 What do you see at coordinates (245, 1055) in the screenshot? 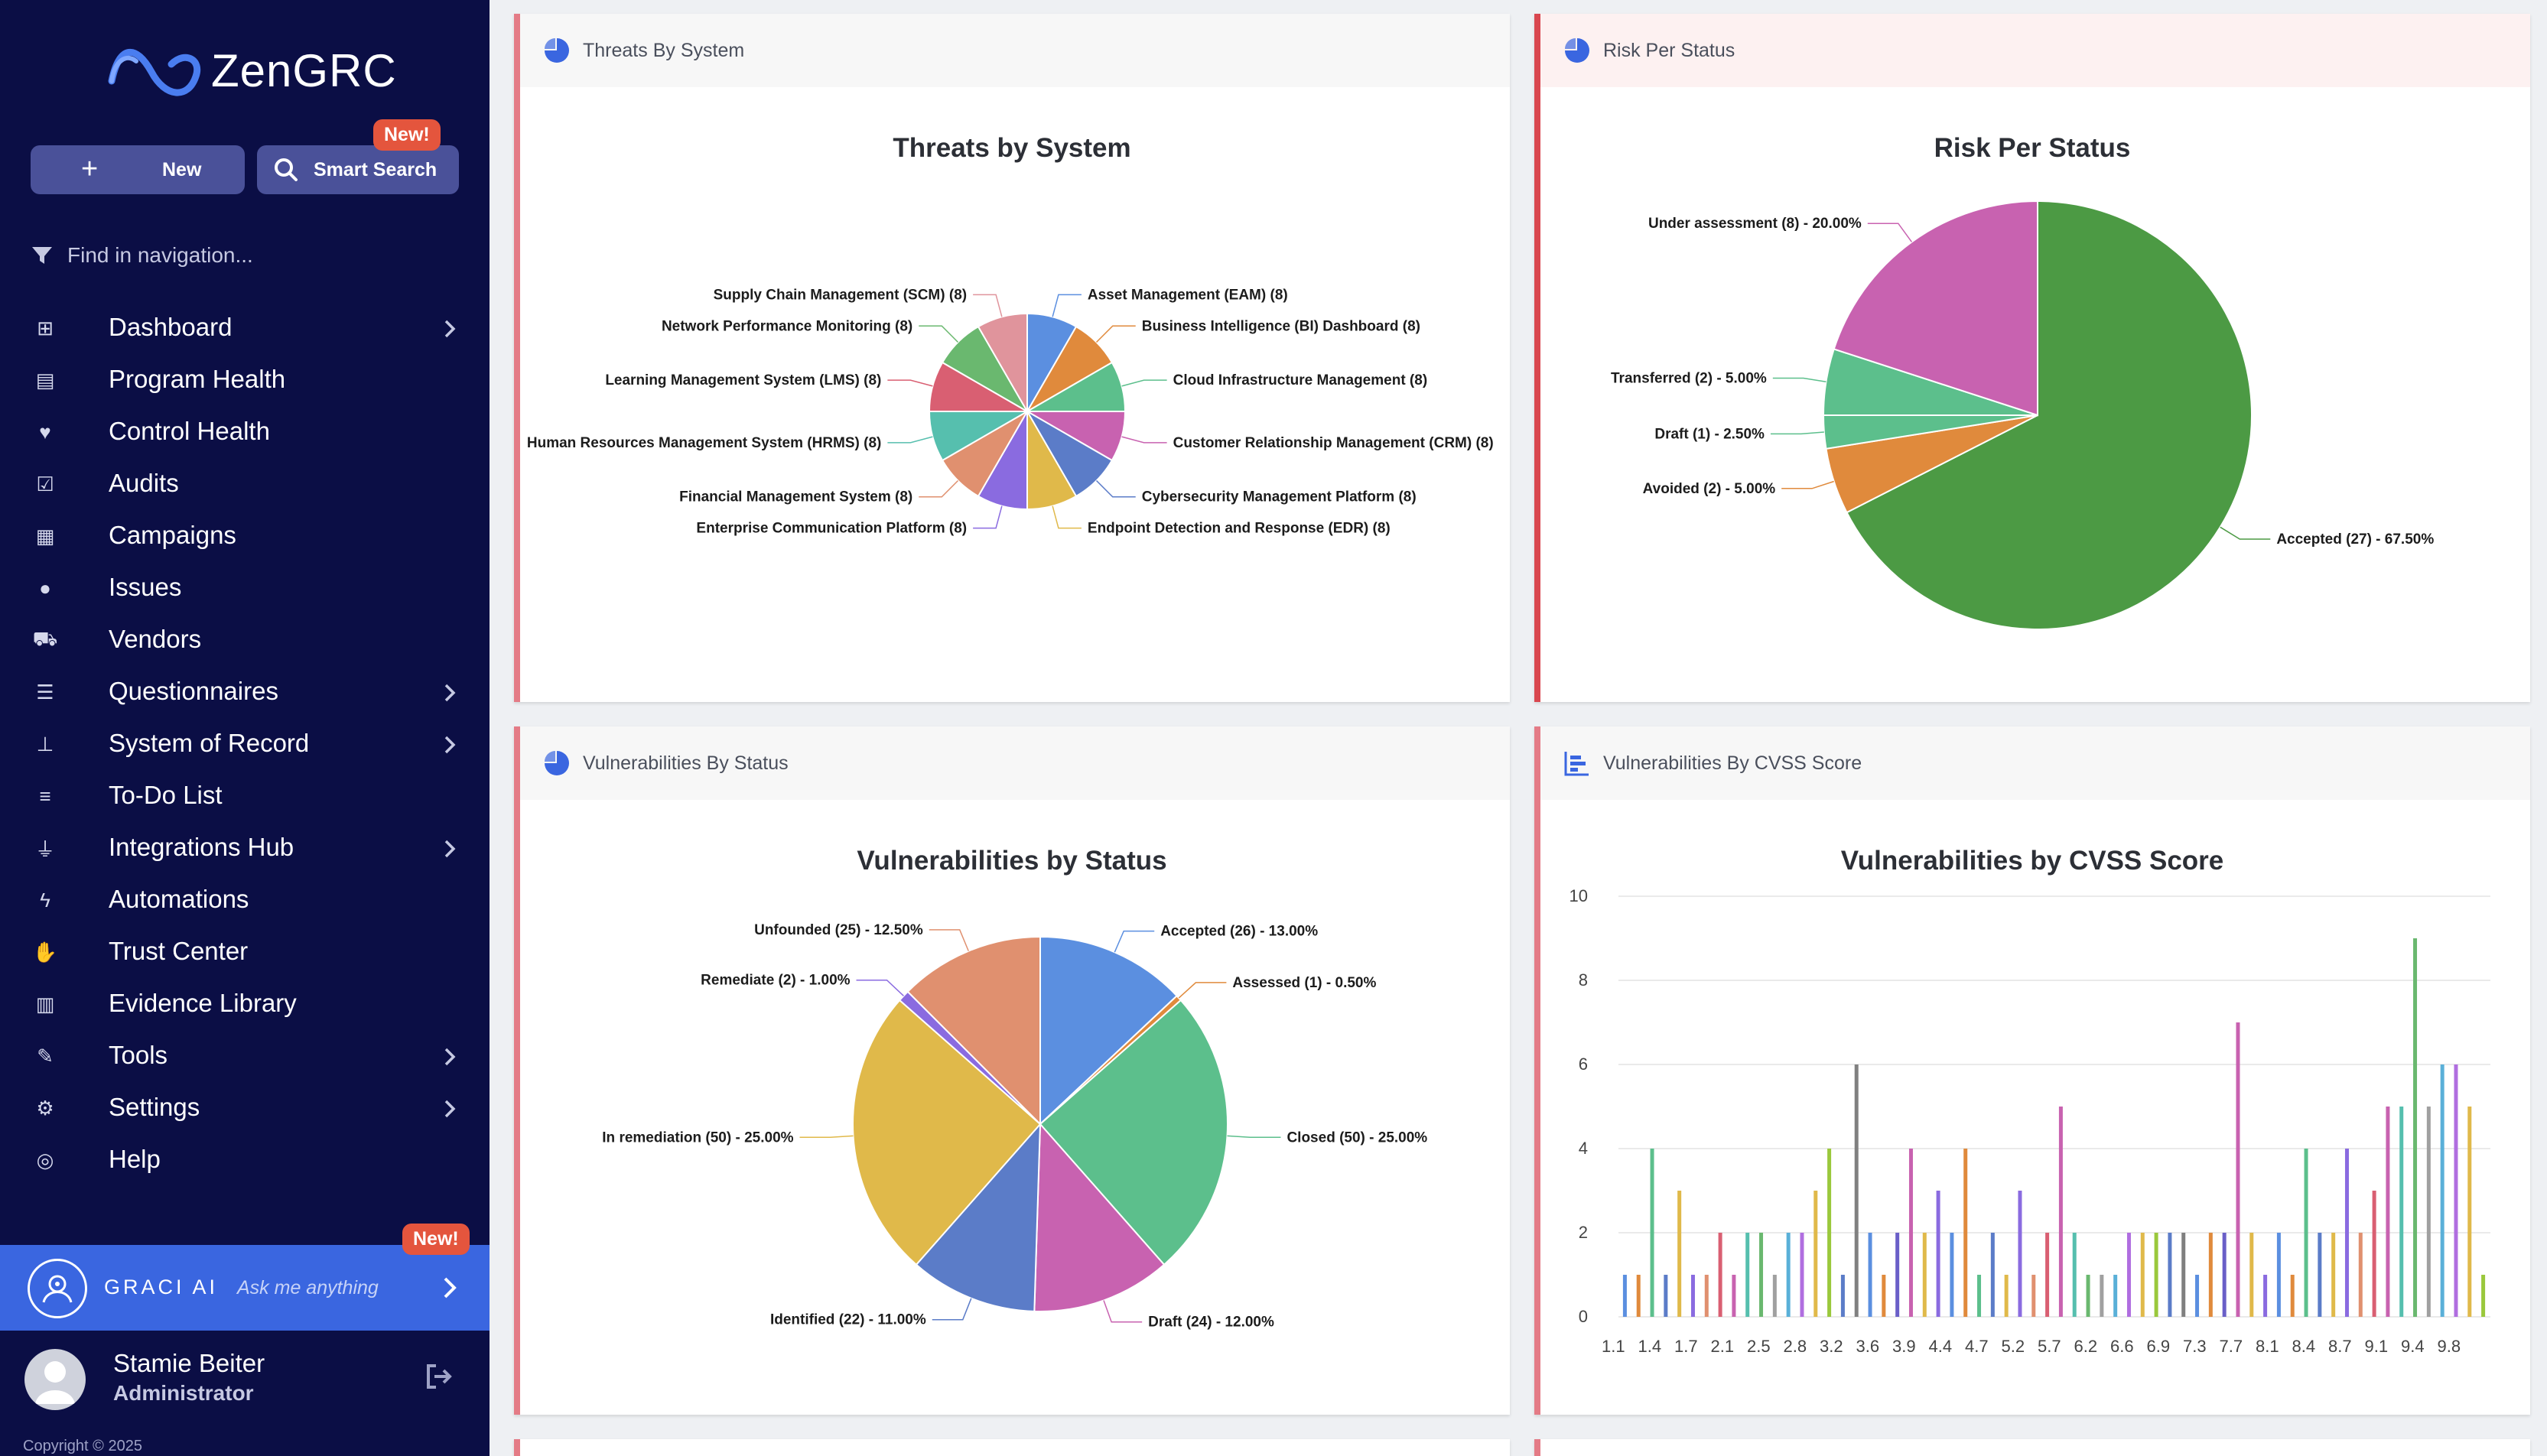
I see `sidebar-item-tools: ✎ Tools` at bounding box center [245, 1055].